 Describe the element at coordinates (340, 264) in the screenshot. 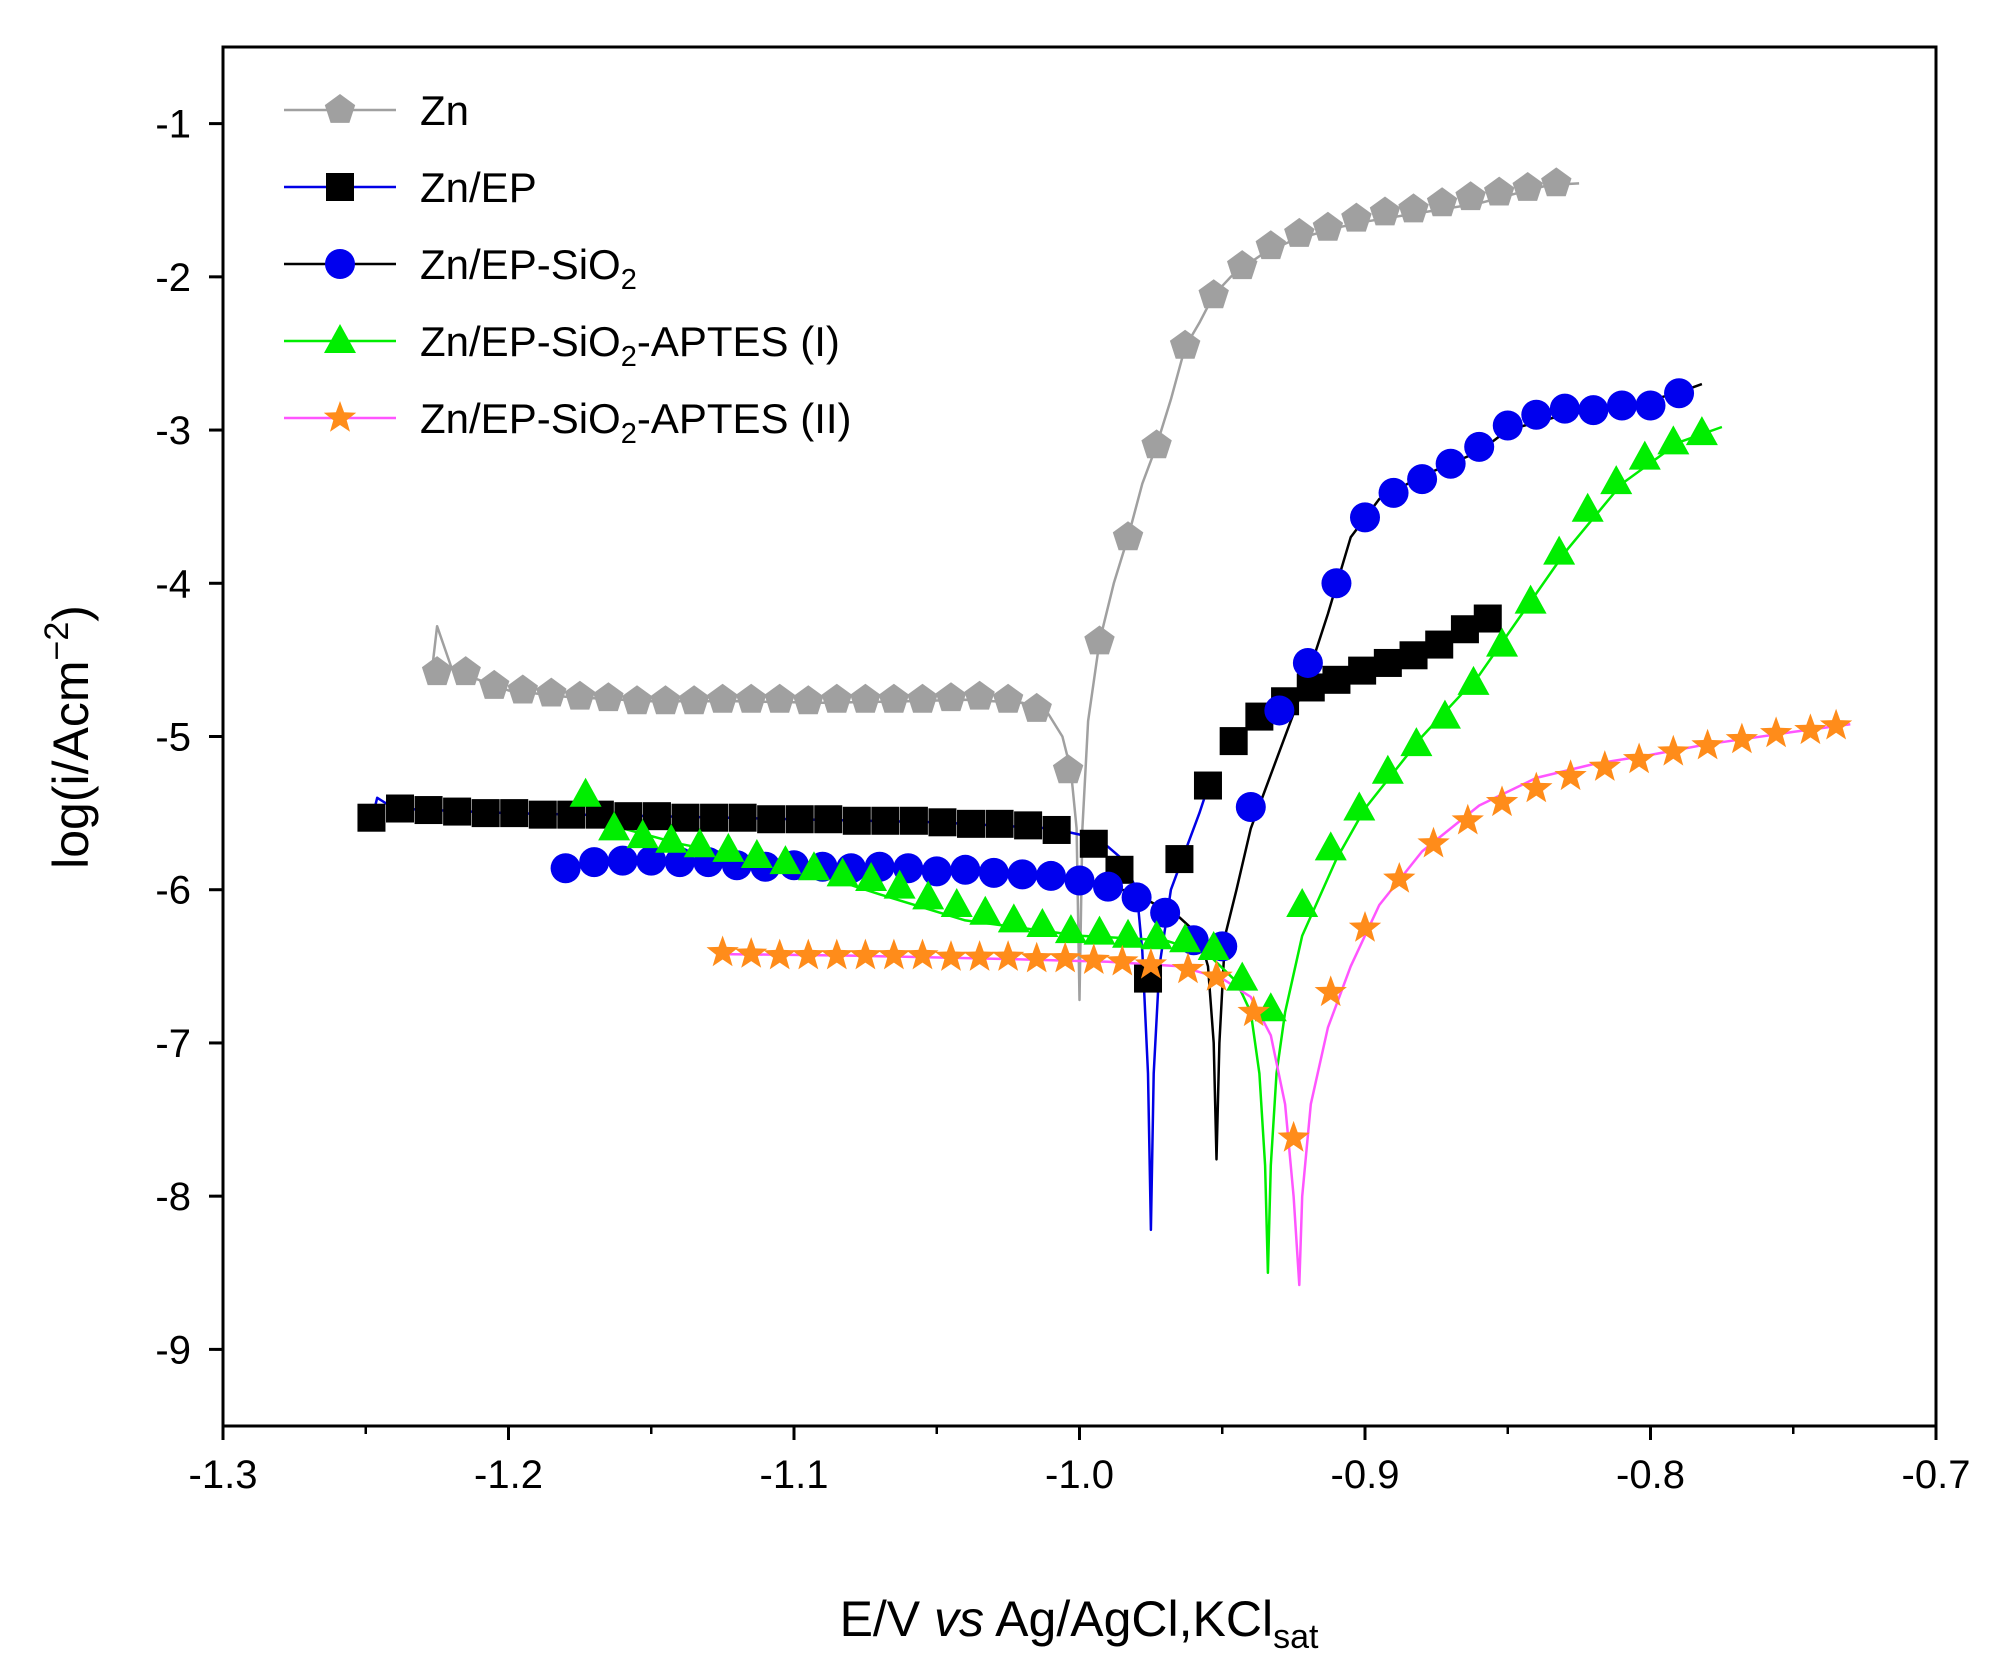

I see `legend-marker-zn-ep-sio2` at that location.